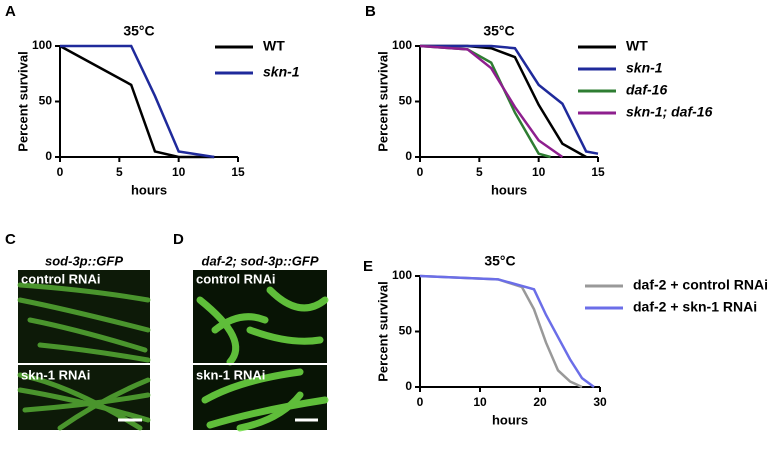 The image size is (777, 468). I want to click on legend-label: skn-1; daf-16, so click(669, 112).